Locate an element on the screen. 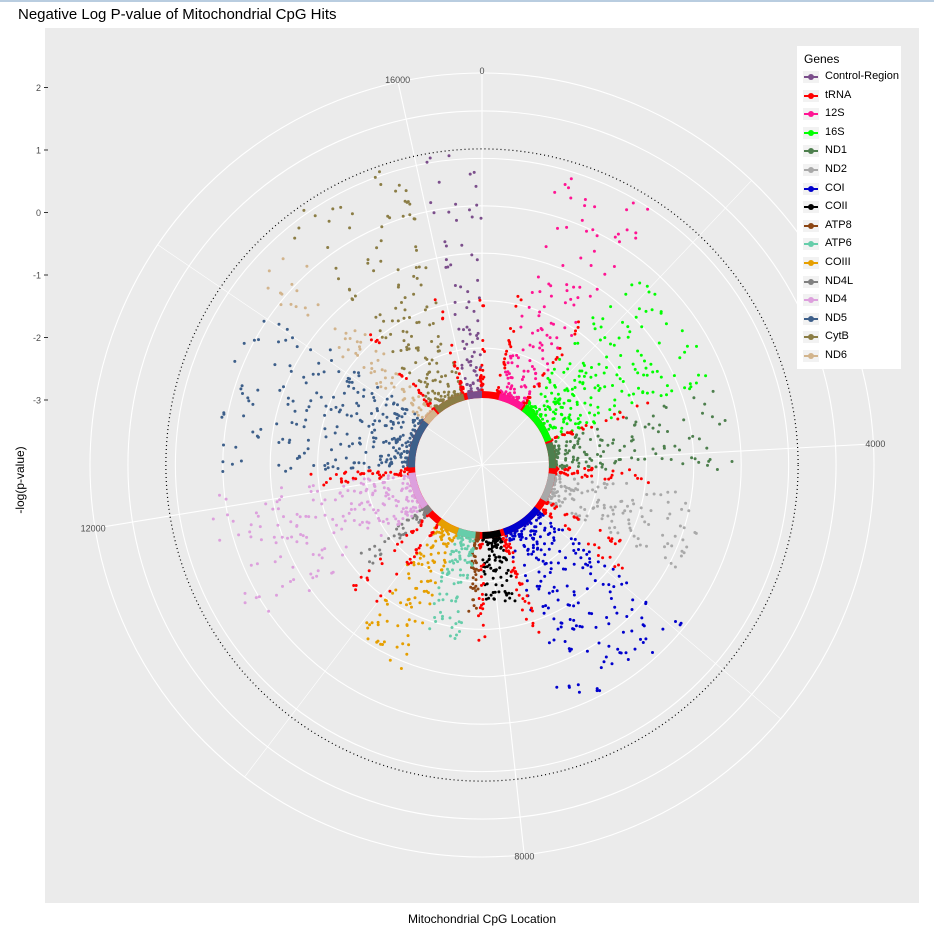 This screenshot has height=932, width=934. legend-label: ND2 is located at coordinates (836, 169).